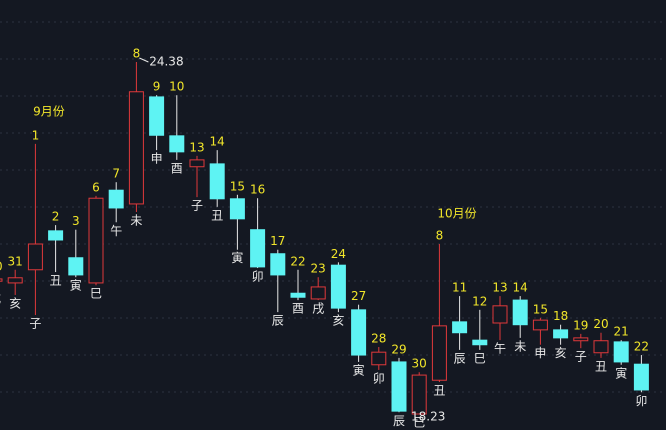 The height and width of the screenshot is (430, 666). What do you see at coordinates (15, 261) in the screenshot?
I see `day-label: 31` at bounding box center [15, 261].